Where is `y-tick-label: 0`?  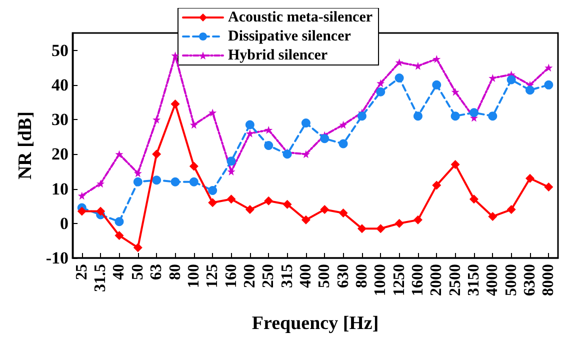
y-tick-label: 0 is located at coordinates (64, 223).